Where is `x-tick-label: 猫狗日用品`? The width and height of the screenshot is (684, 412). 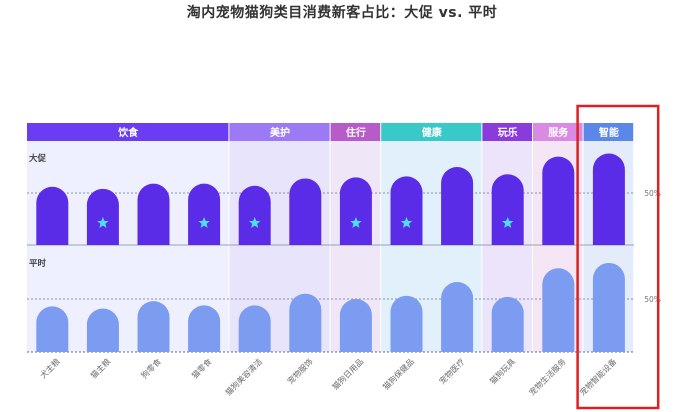 x-tick-label: 猫狗日用品 is located at coordinates (347, 373).